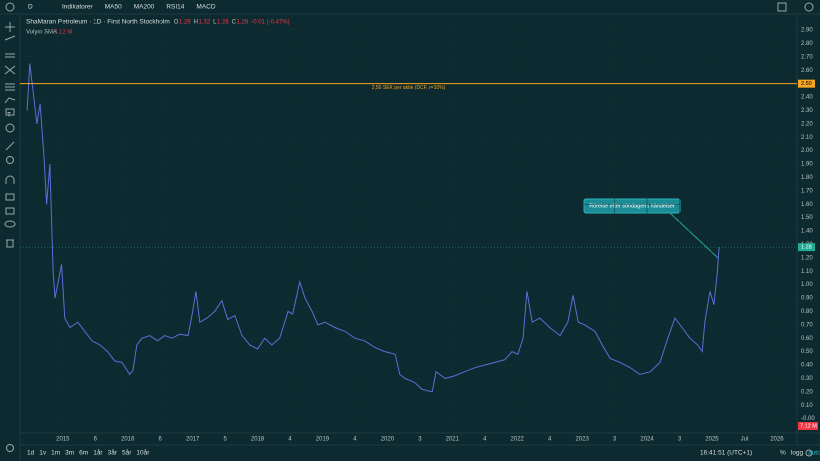 Image resolution: width=820 pixels, height=461 pixels. What do you see at coordinates (31, 453) in the screenshot?
I see `range-button: 1d` at bounding box center [31, 453].